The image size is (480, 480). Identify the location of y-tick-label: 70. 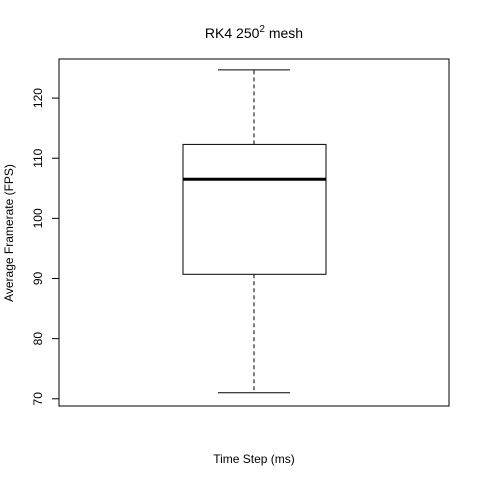
(38, 399).